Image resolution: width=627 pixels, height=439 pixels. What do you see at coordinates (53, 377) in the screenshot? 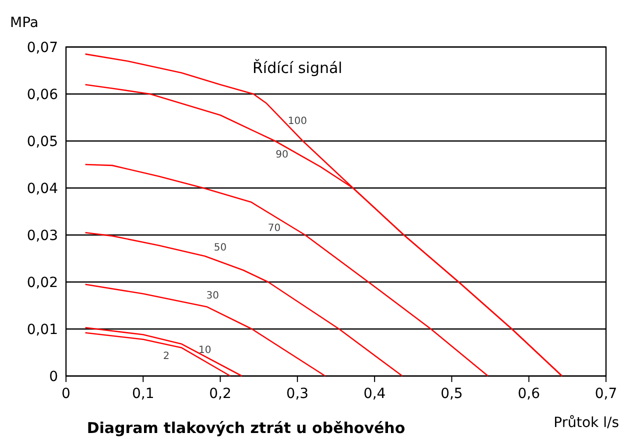
I see `y-tick-label: 0` at bounding box center [53, 377].